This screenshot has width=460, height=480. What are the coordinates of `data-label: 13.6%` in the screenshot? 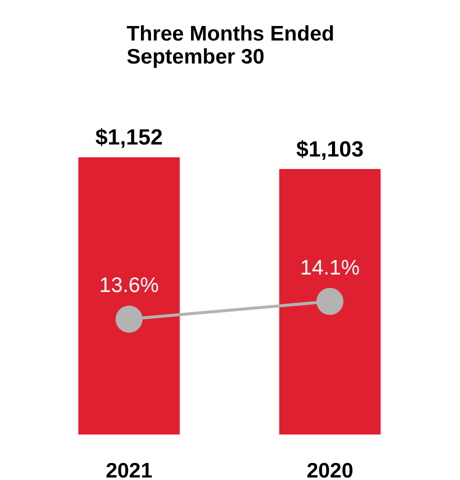 It's located at (129, 286).